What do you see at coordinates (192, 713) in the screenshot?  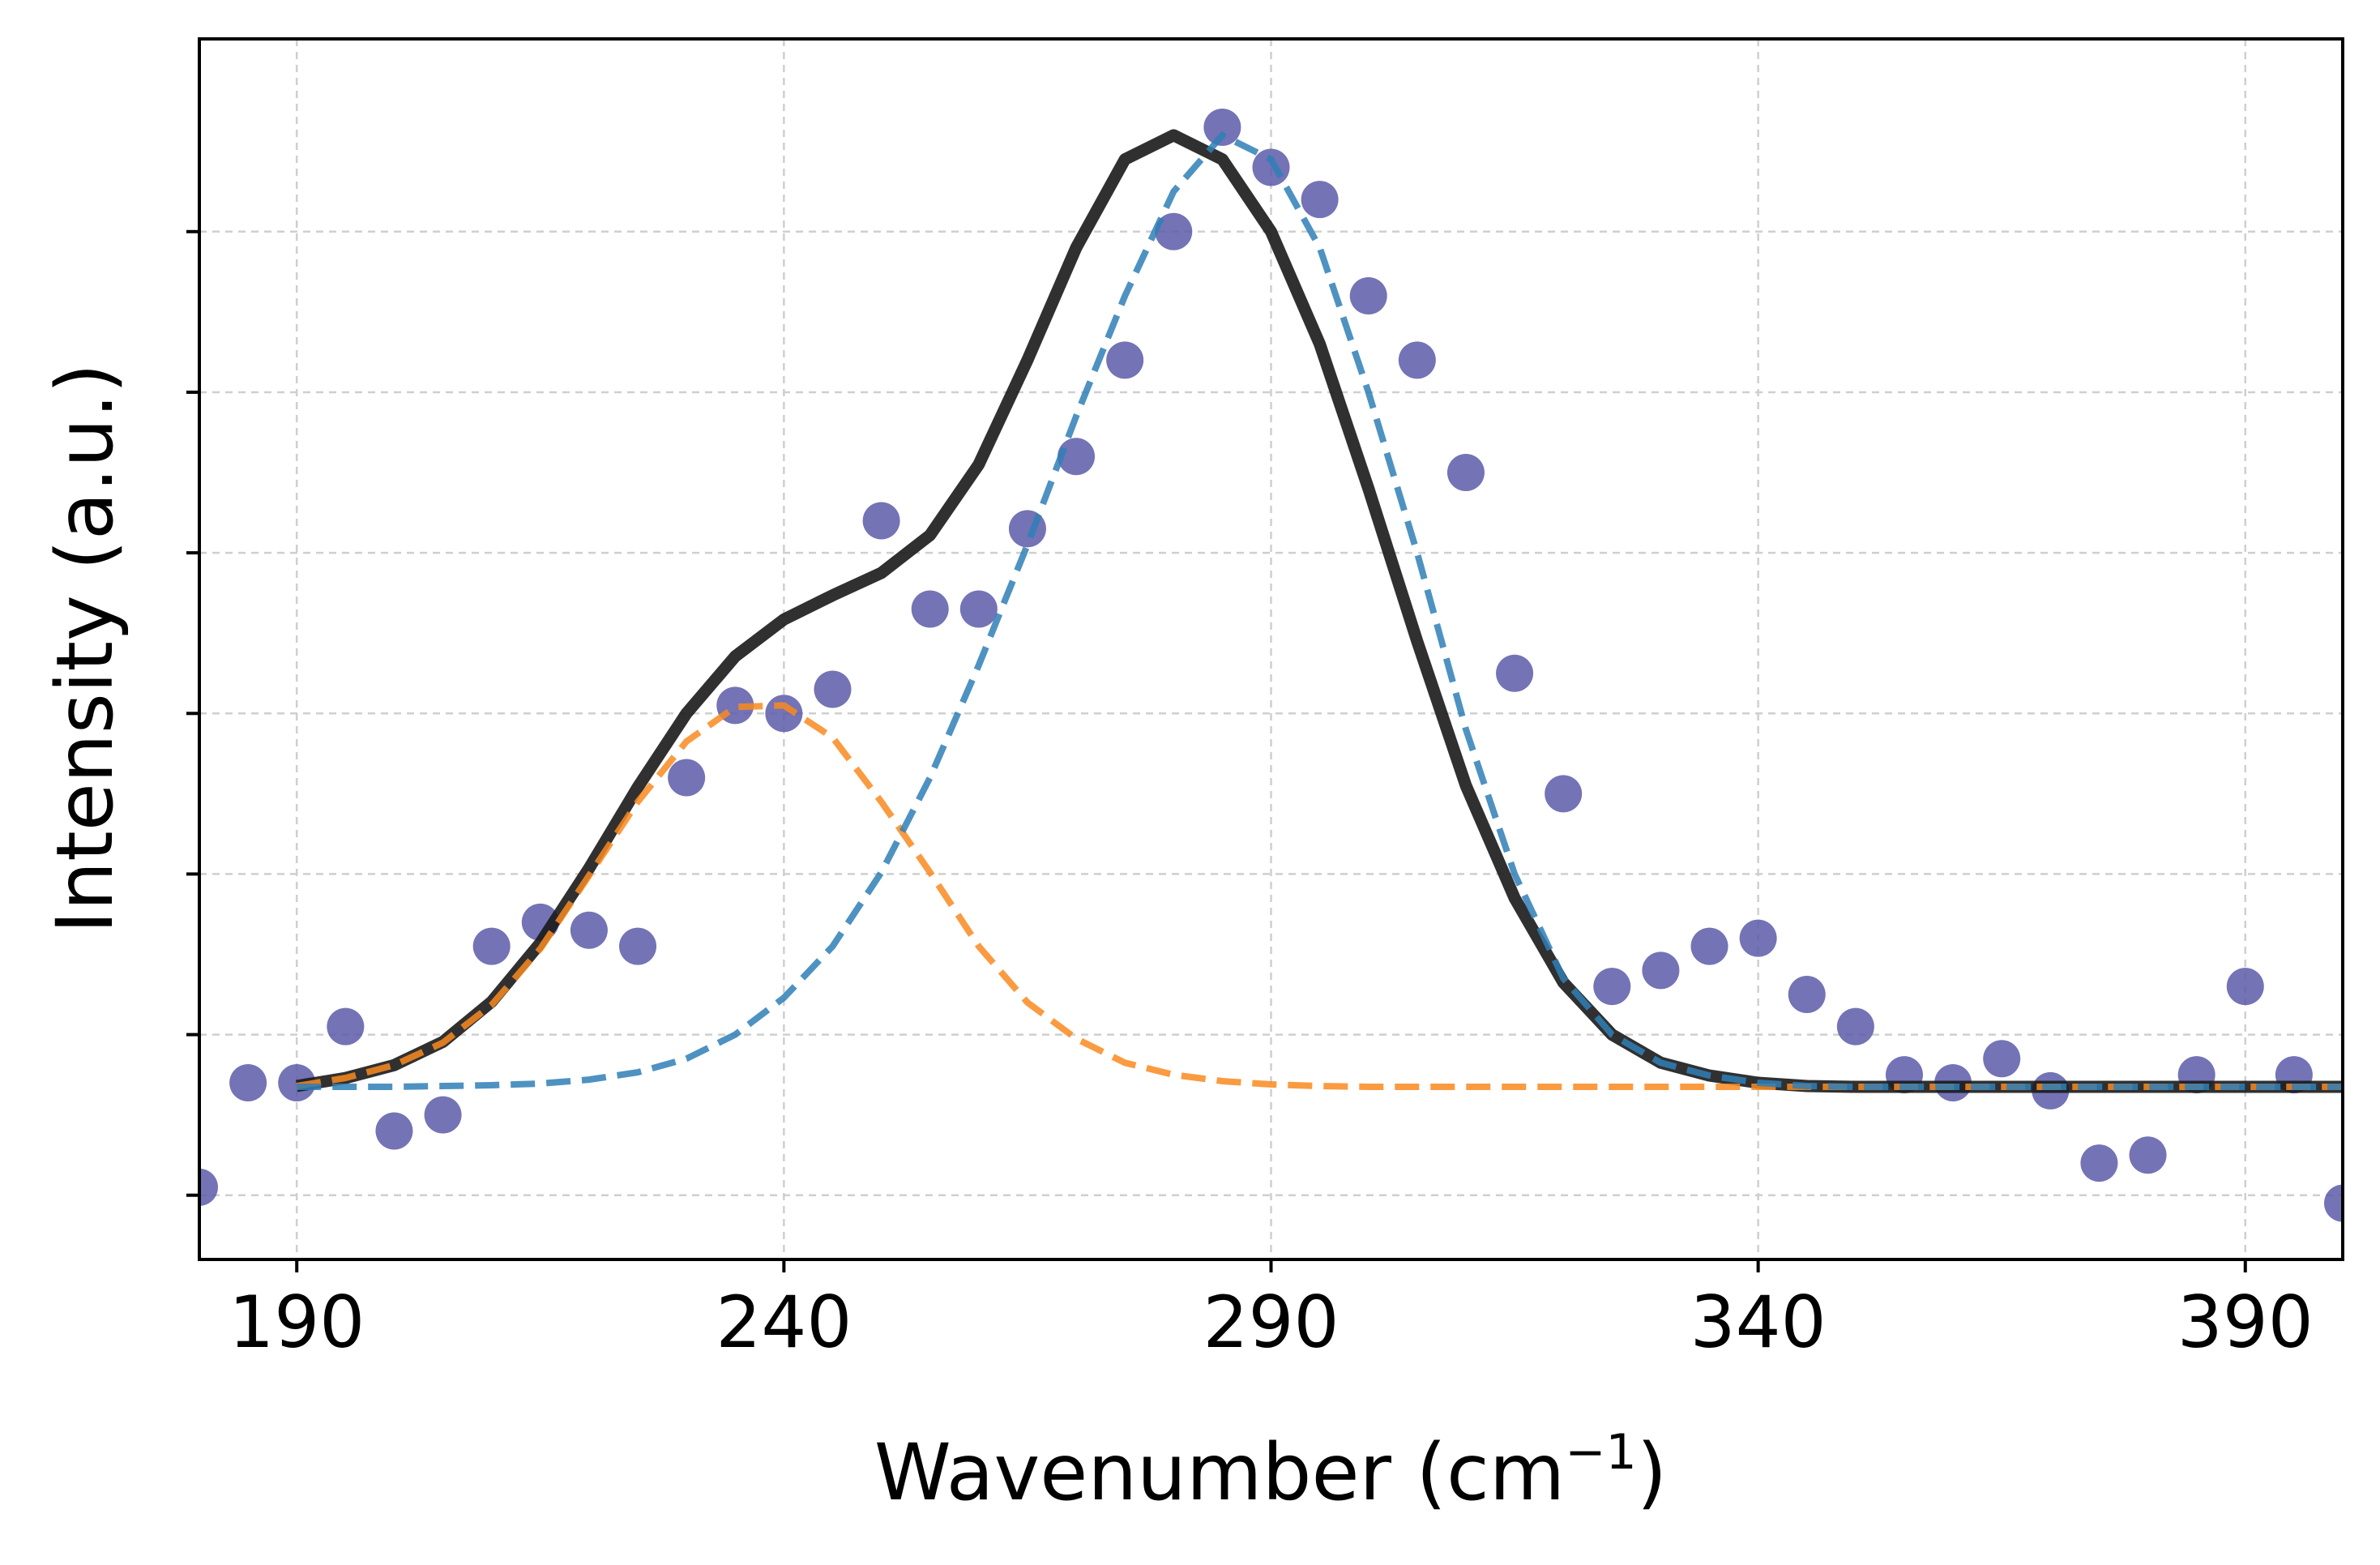 I see `y-axis-ticks` at bounding box center [192, 713].